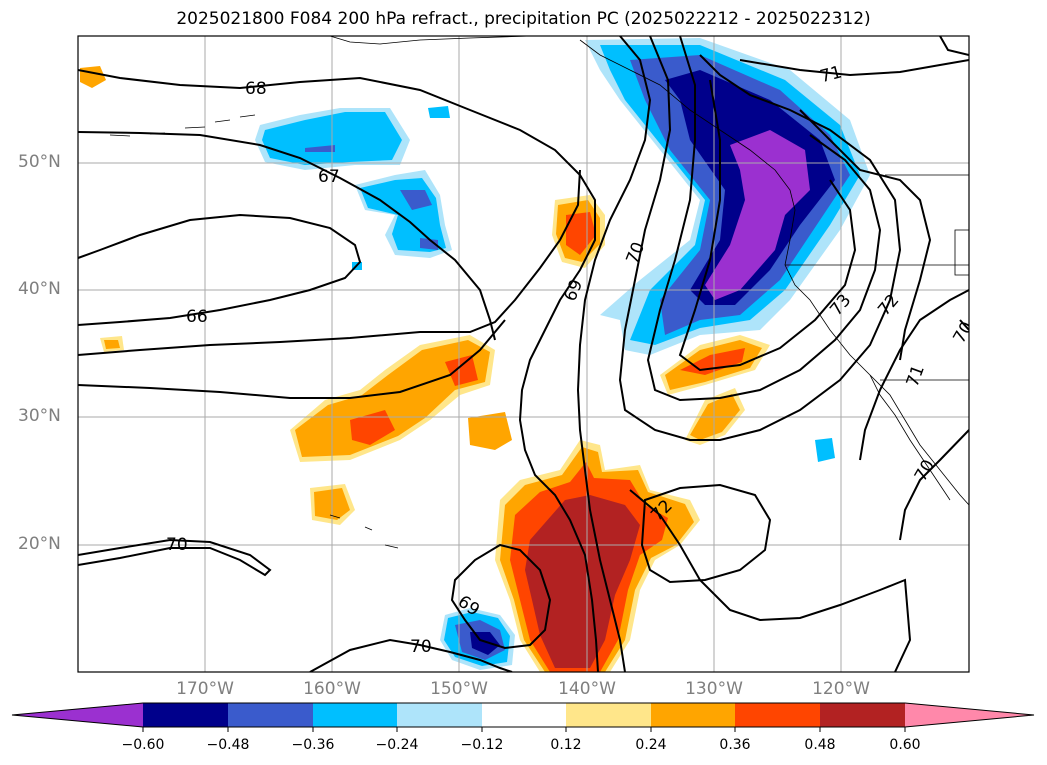 This screenshot has height=765, width=1047. I want to click on lat-label: 20°N, so click(39, 544).